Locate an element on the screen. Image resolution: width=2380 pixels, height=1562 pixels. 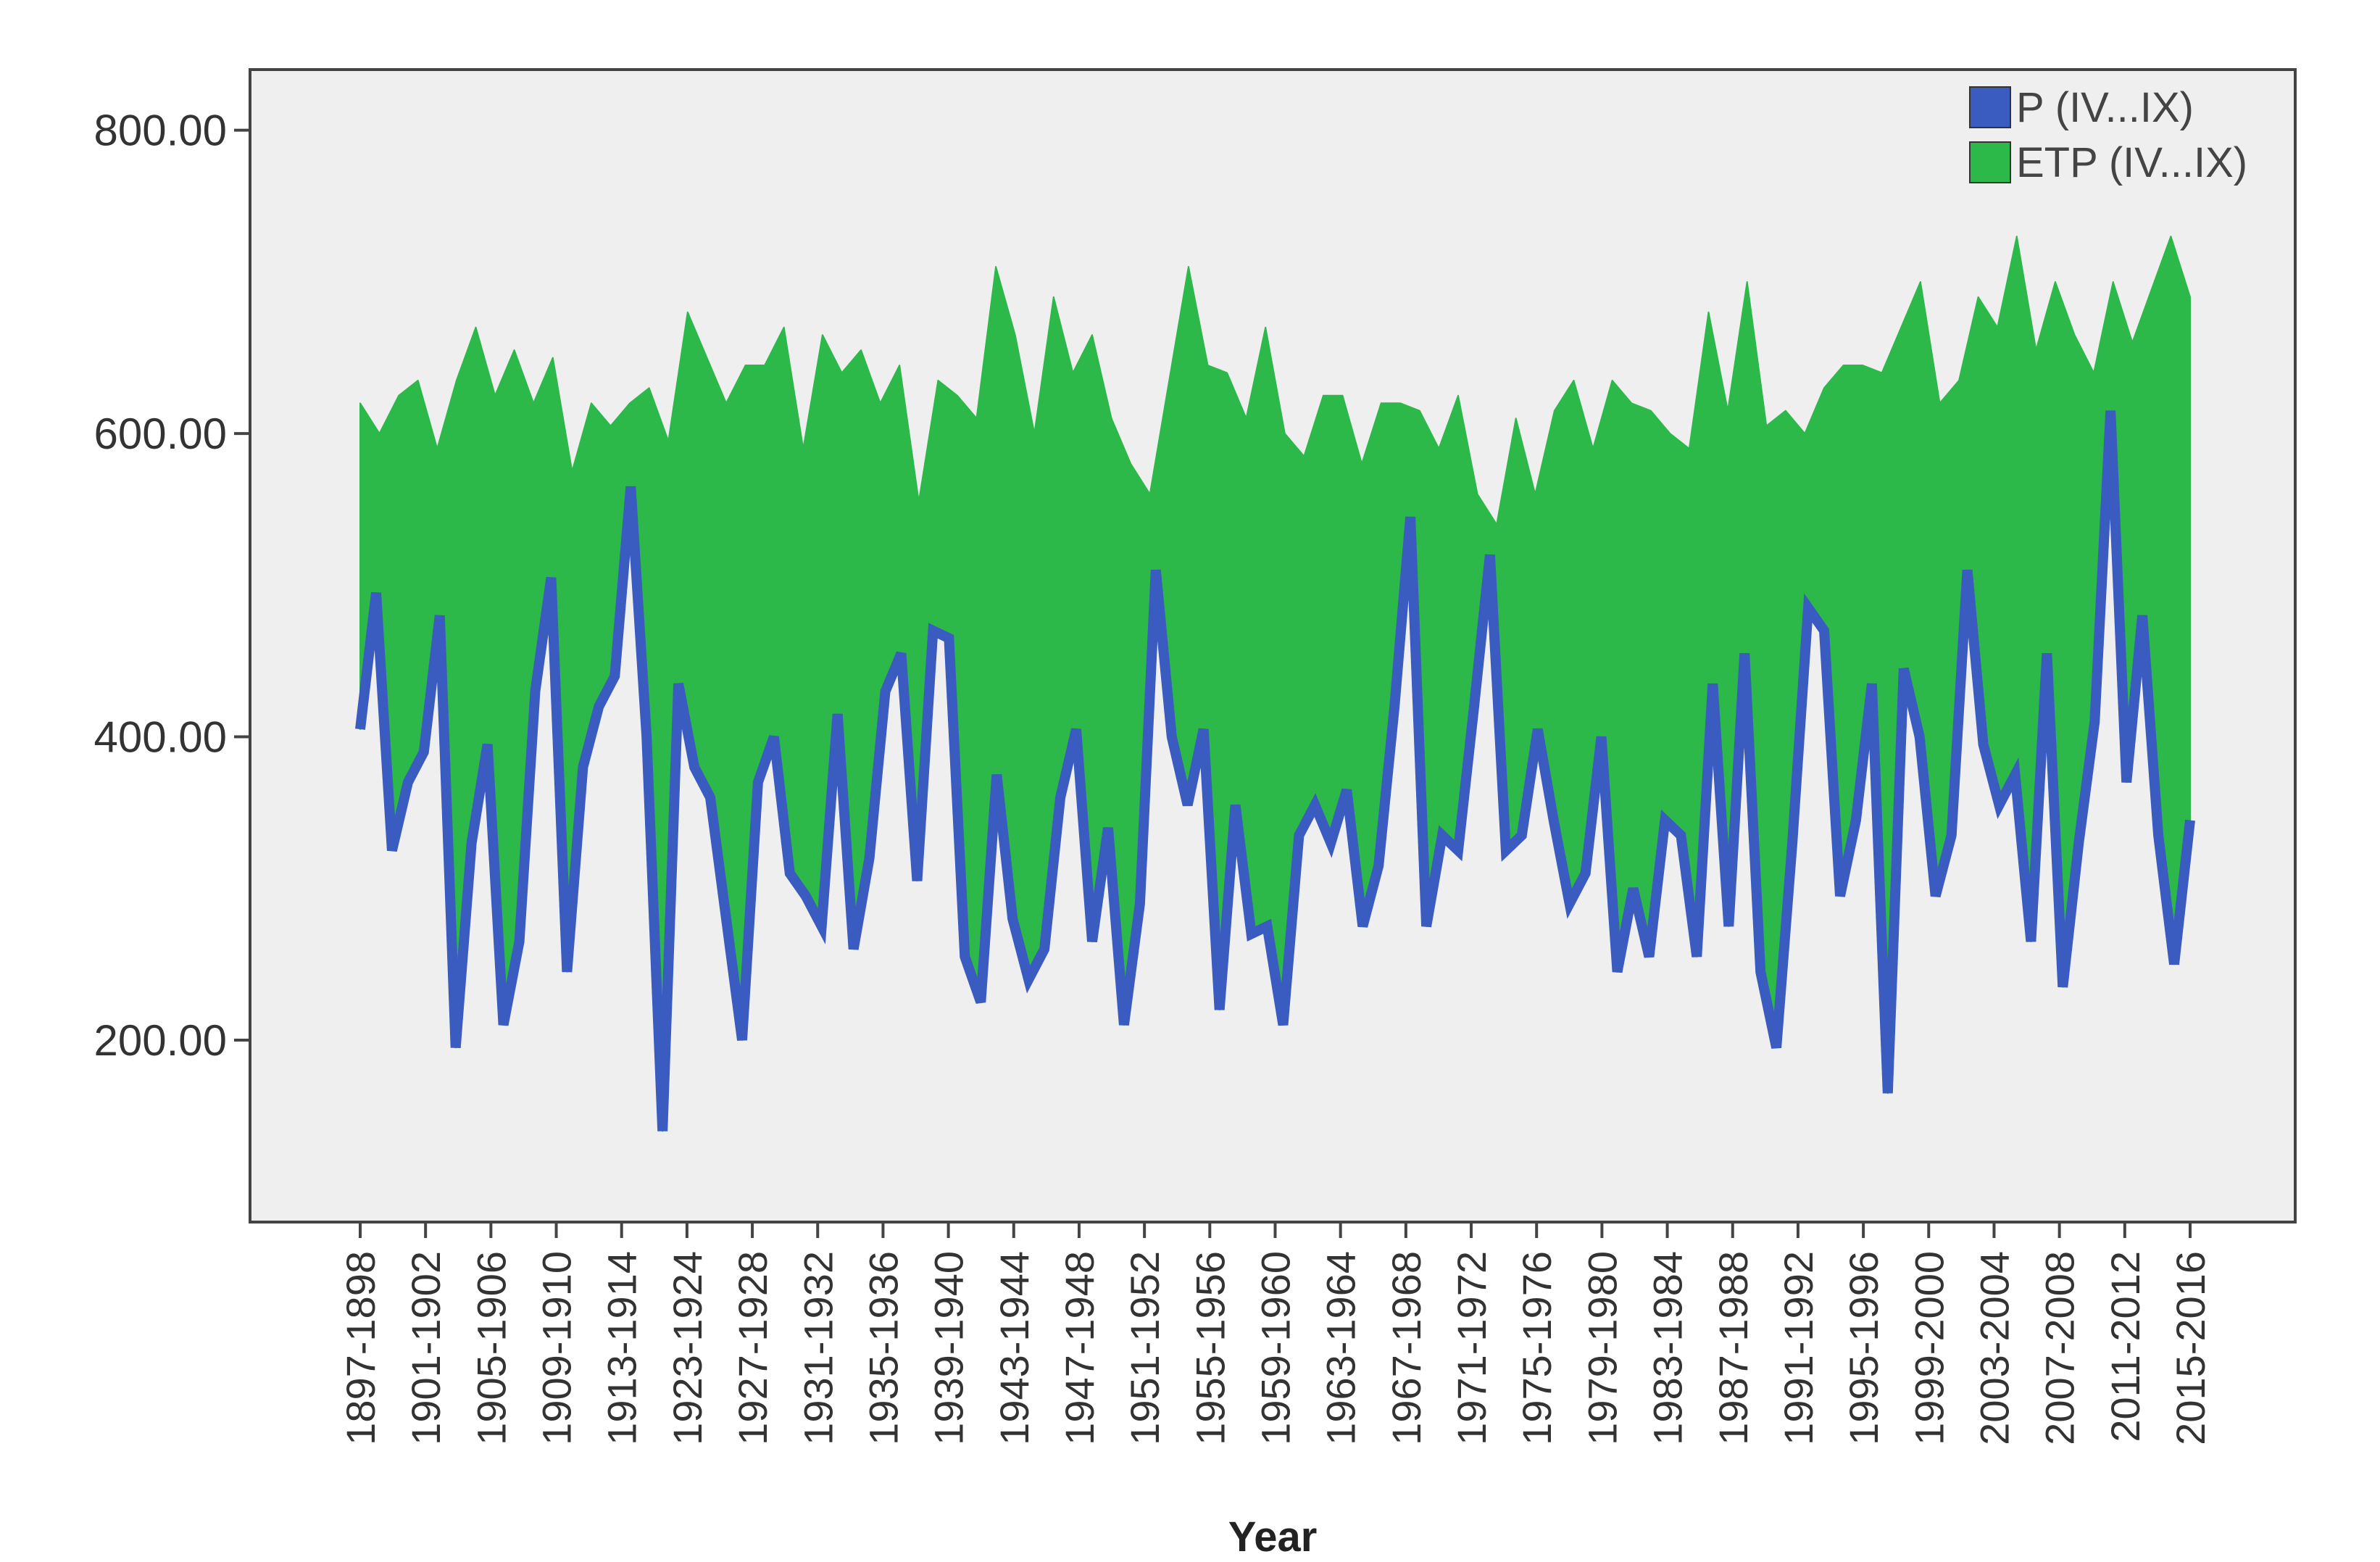
x-tick-label: 1979-1980 is located at coordinates (1602, 1348).